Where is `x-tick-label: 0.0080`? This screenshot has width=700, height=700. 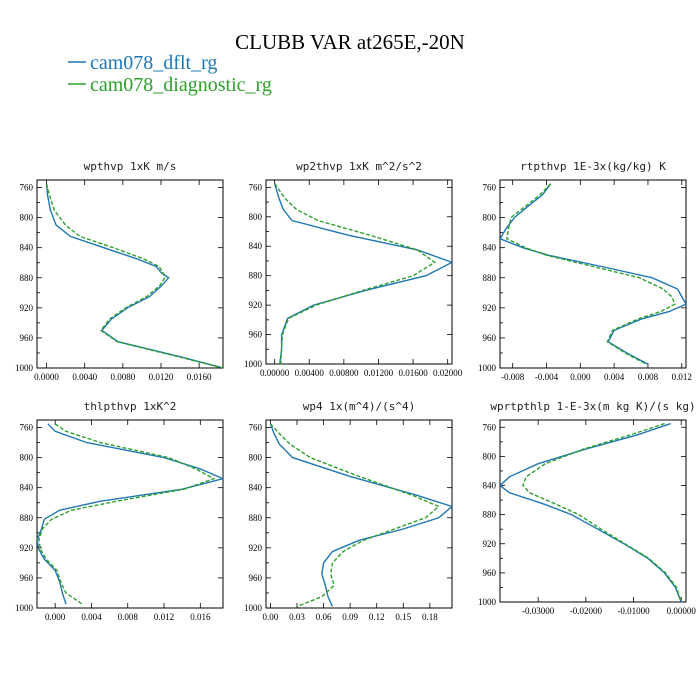 x-tick-label: 0.0080 is located at coordinates (122, 377).